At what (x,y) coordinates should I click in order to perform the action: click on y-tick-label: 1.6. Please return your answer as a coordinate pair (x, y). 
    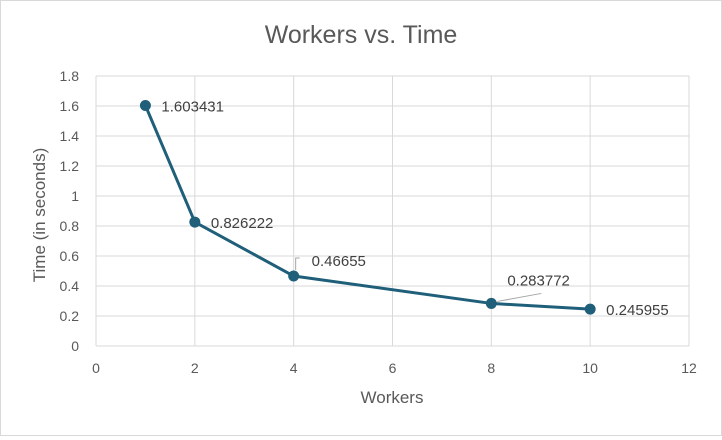
    Looking at the image, I should click on (70, 106).